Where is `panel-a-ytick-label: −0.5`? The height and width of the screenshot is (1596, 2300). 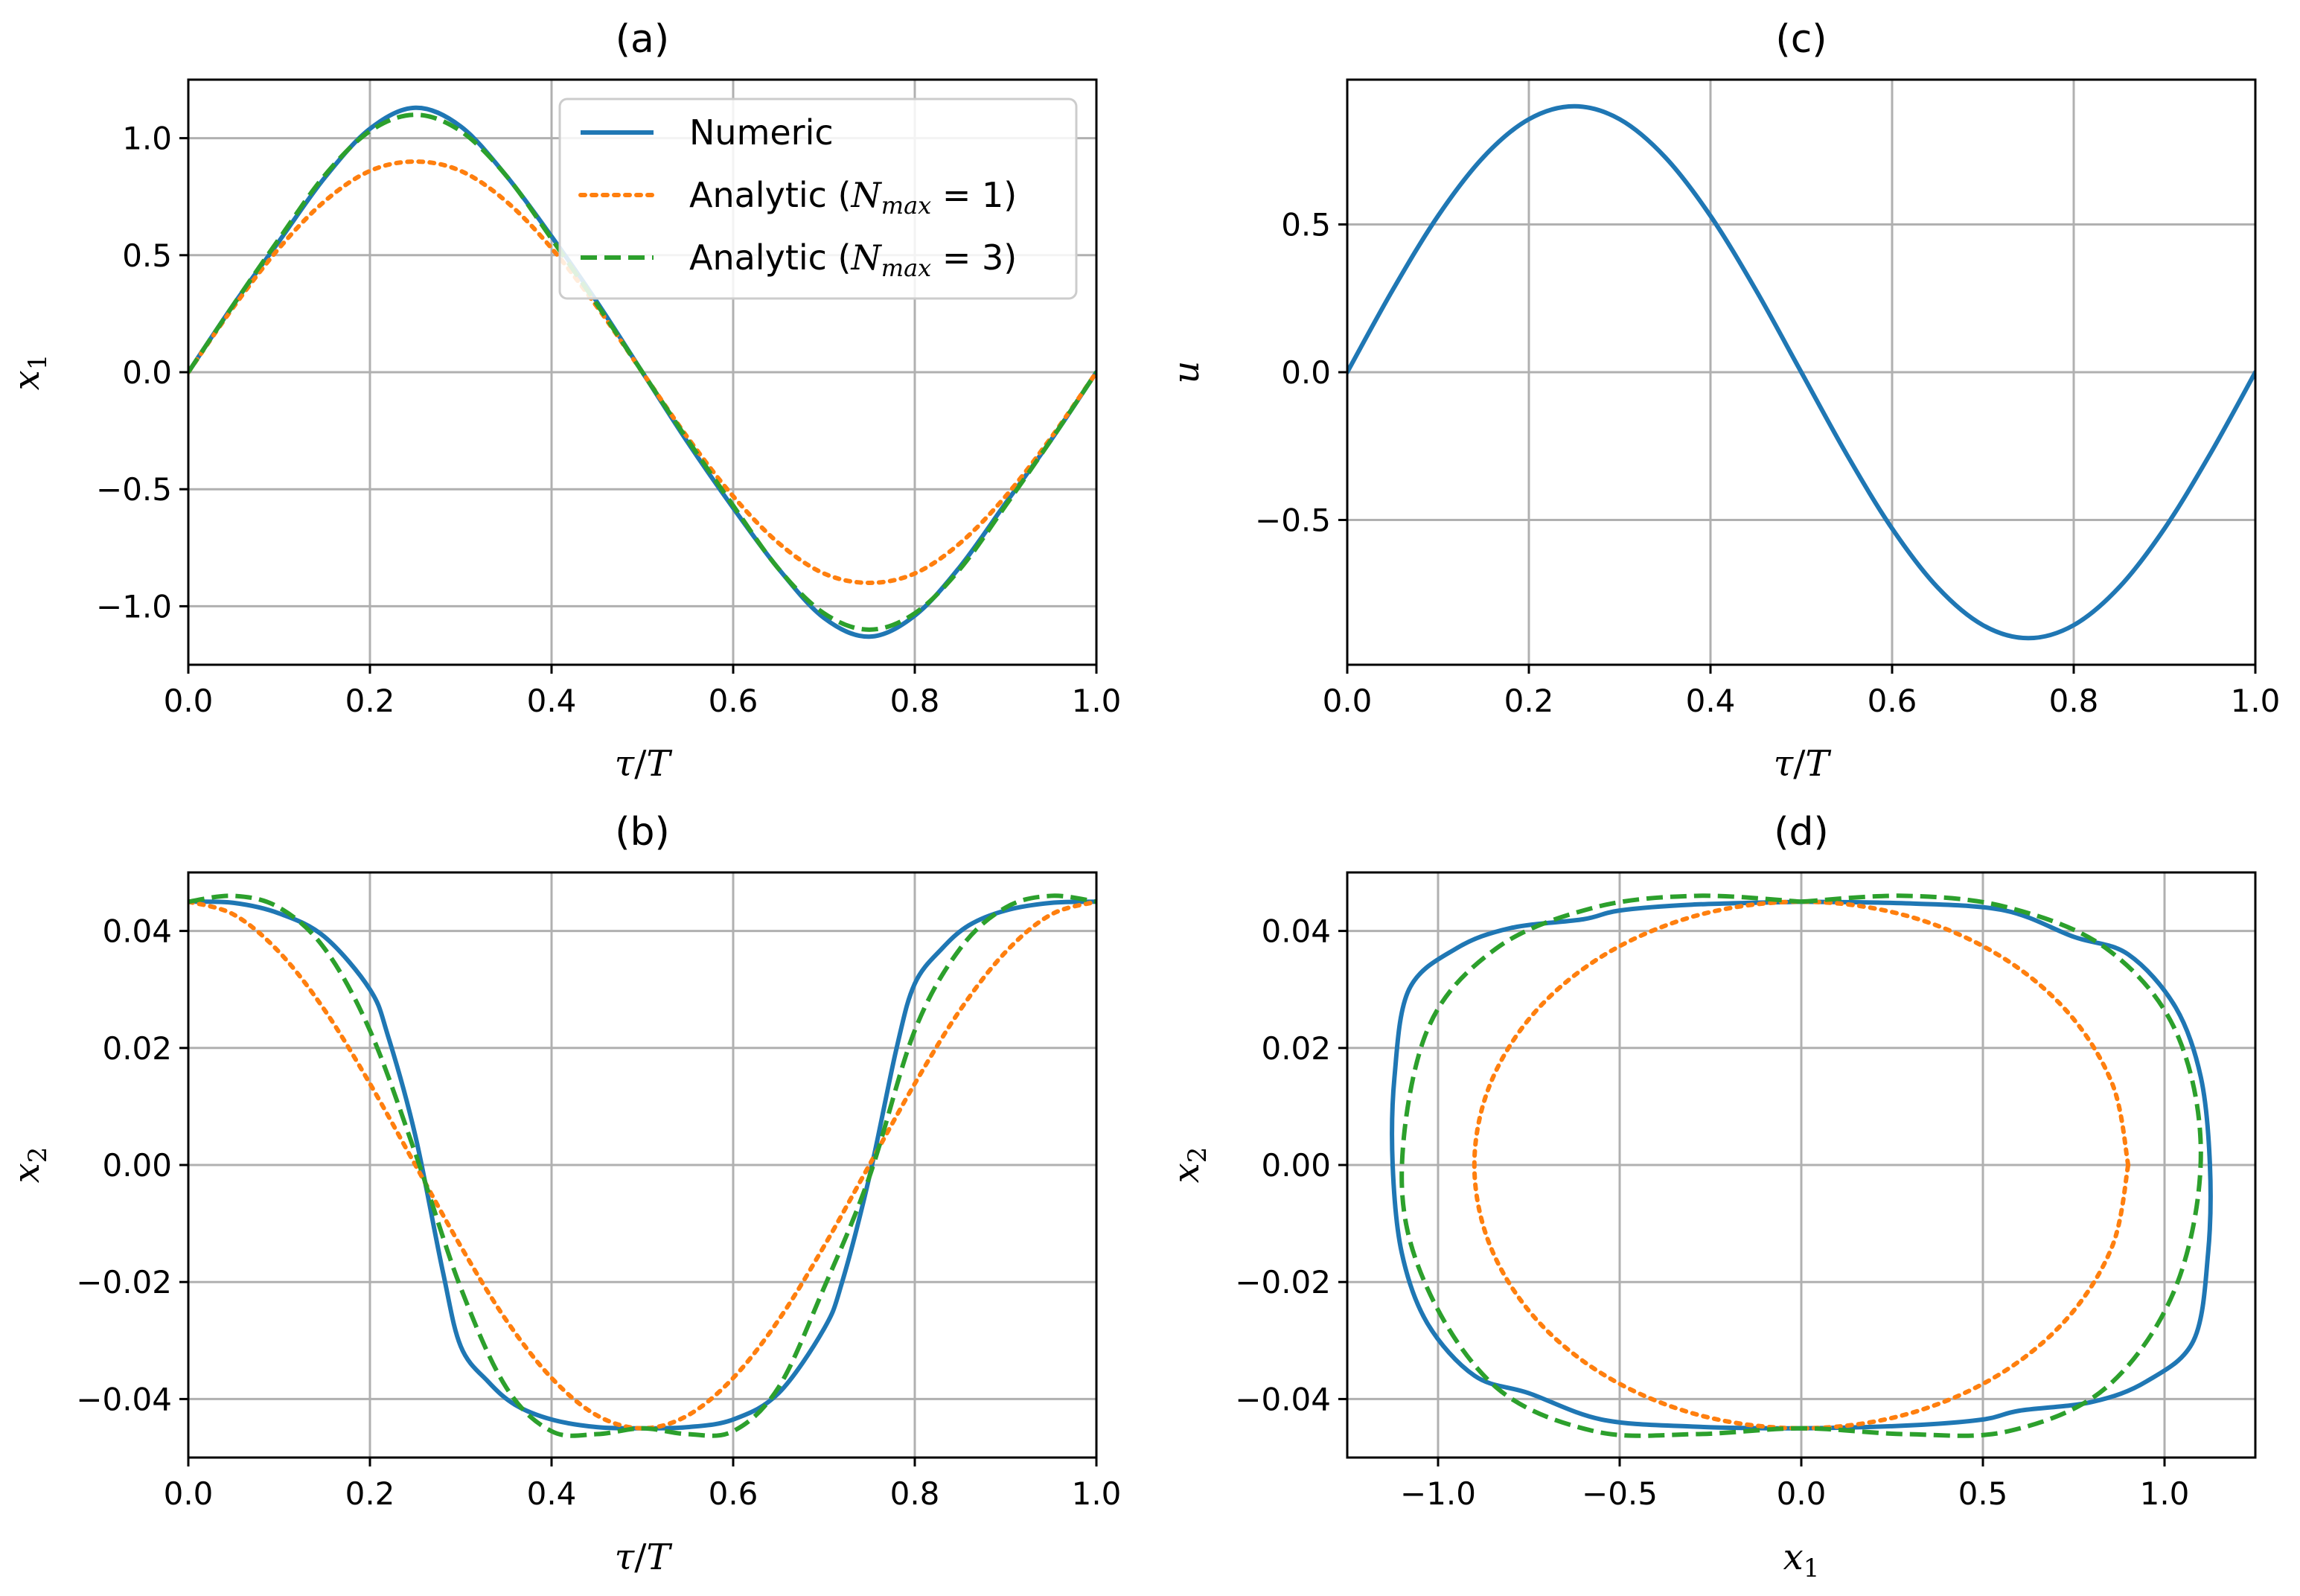
panel-a-ytick-label: −0.5 is located at coordinates (134, 489).